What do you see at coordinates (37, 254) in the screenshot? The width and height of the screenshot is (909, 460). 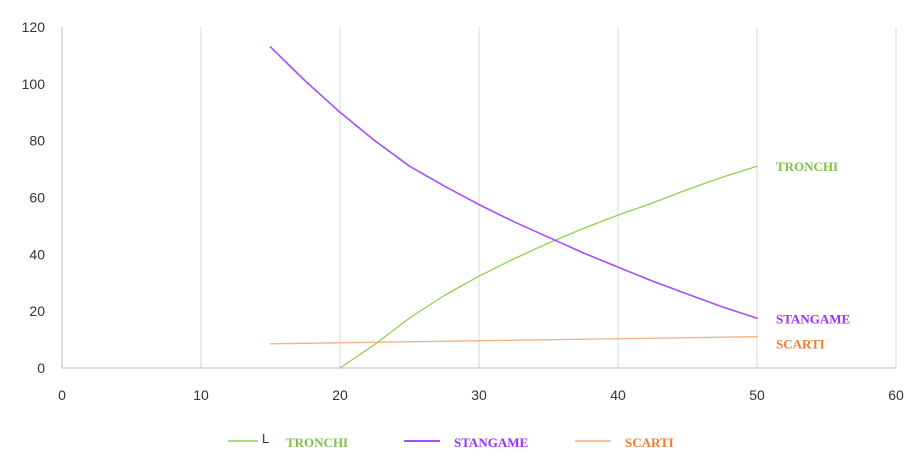 I see `y-tick-label: 40` at bounding box center [37, 254].